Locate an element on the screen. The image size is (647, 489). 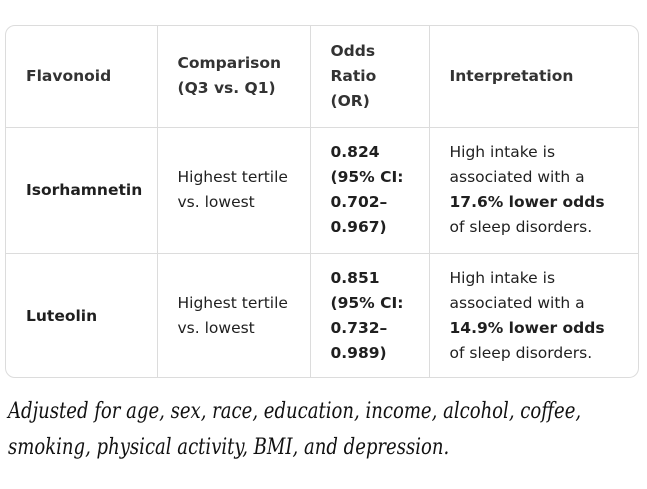
cell-odds-ratio: 0.824 (95% CI: 0.702–0.967) is located at coordinates (370, 190).